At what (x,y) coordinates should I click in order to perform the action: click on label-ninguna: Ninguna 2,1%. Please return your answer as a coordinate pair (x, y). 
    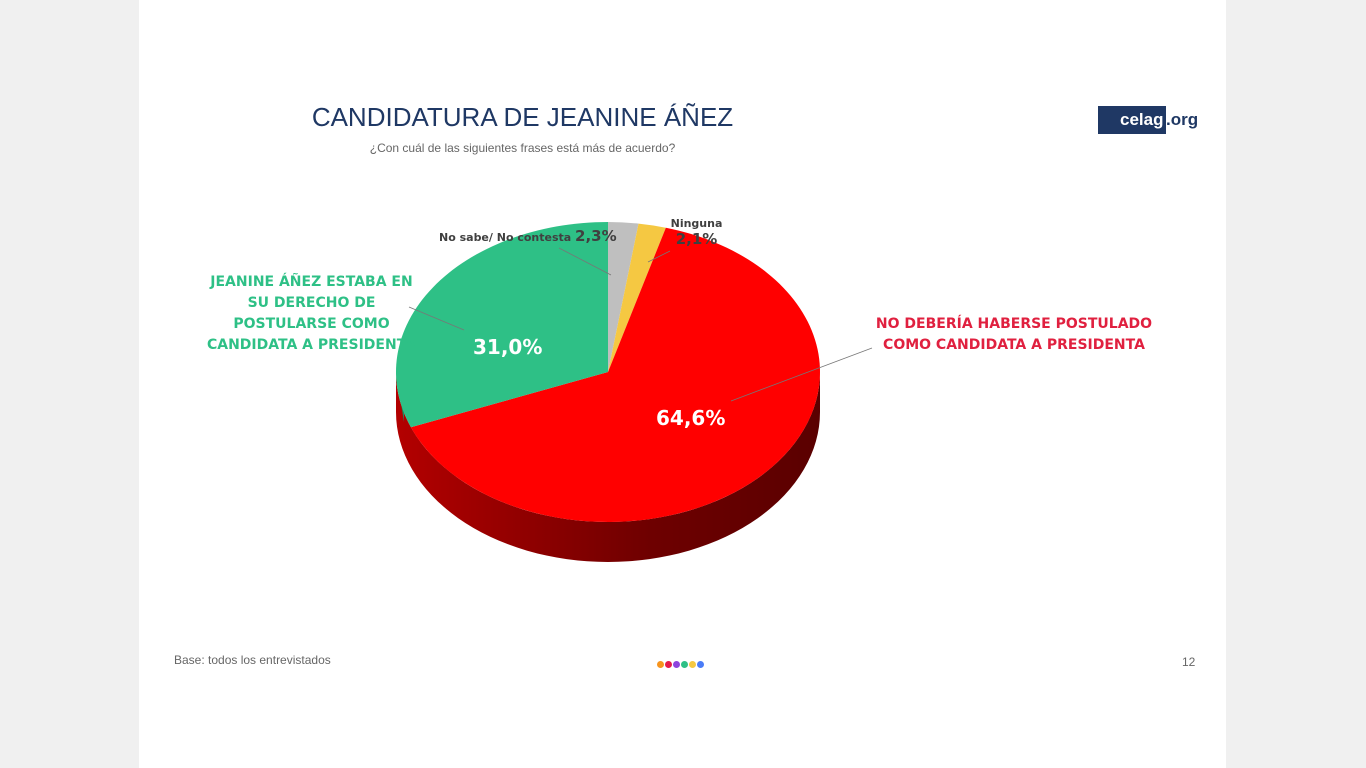
    Looking at the image, I should click on (696, 232).